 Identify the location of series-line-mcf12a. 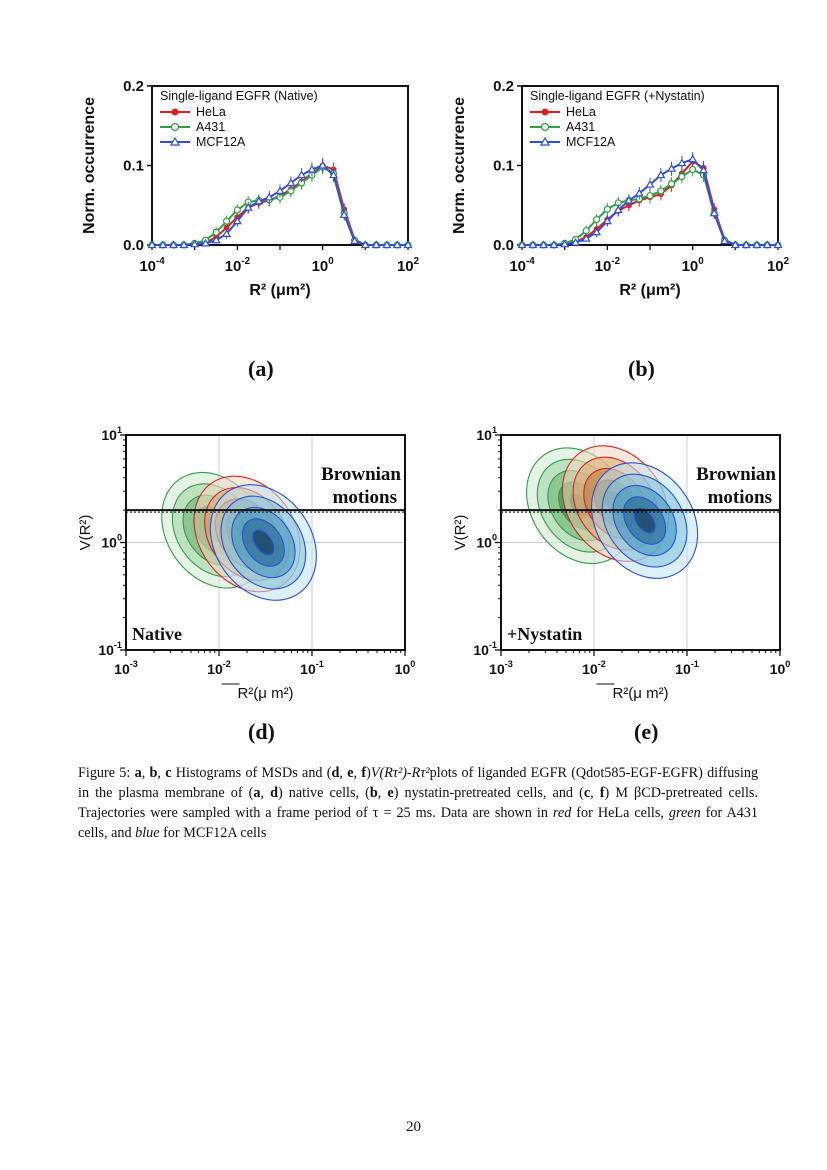
(280, 205).